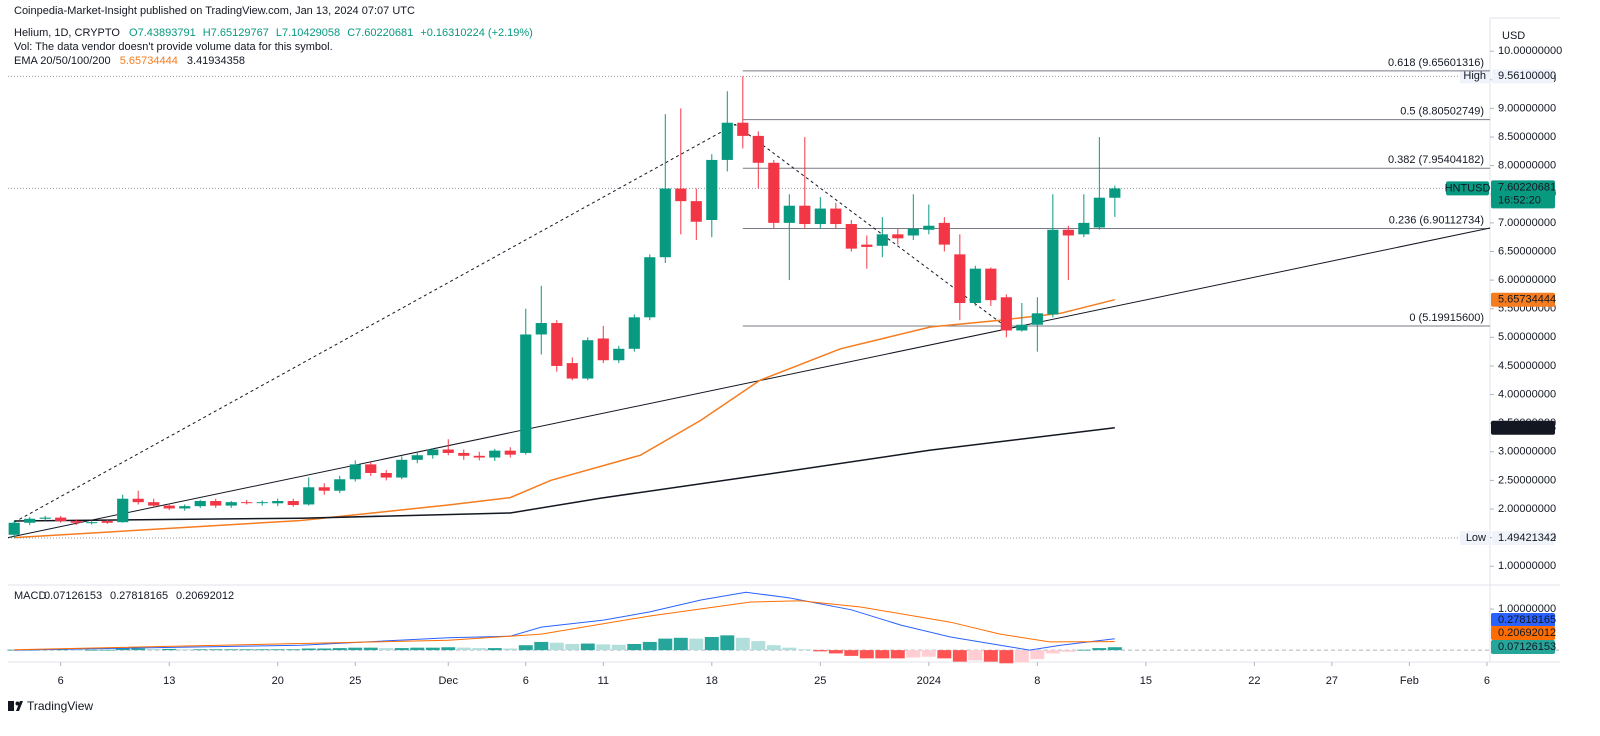 The height and width of the screenshot is (736, 1600). I want to click on ohlc-change: +0.16310224 (+2.19%), so click(476, 33).